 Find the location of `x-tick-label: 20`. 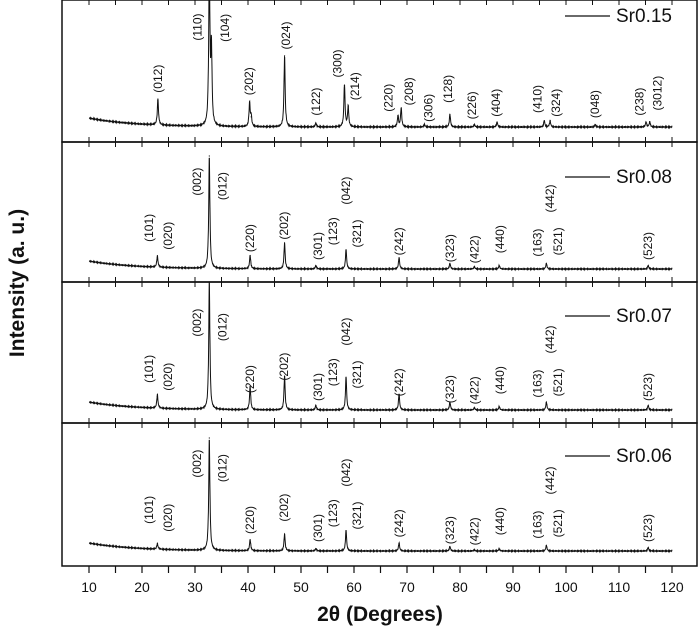

x-tick-label: 20 is located at coordinates (142, 587).